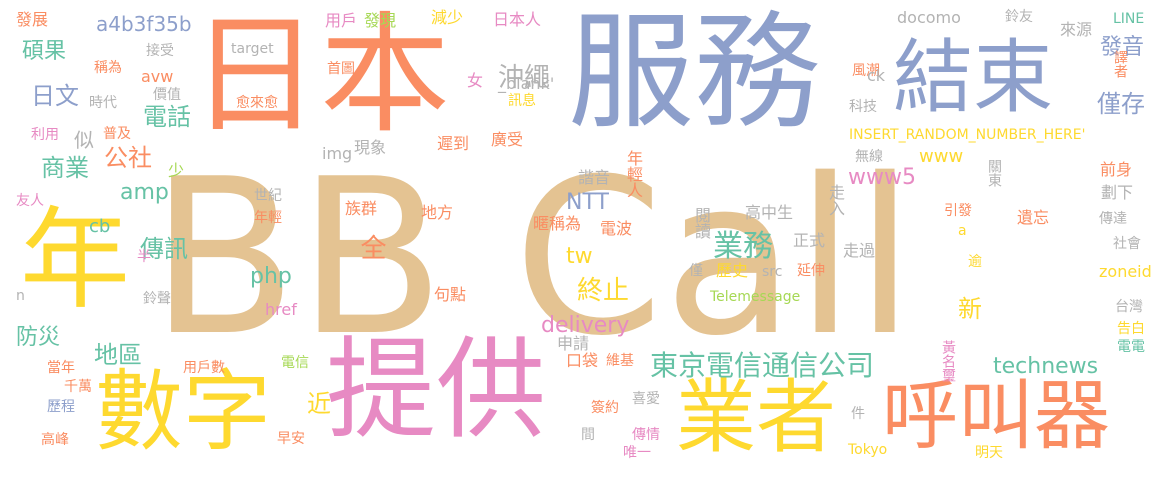  Describe the element at coordinates (1033, 217) in the screenshot. I see `word-yiwang: 遺忘` at that location.